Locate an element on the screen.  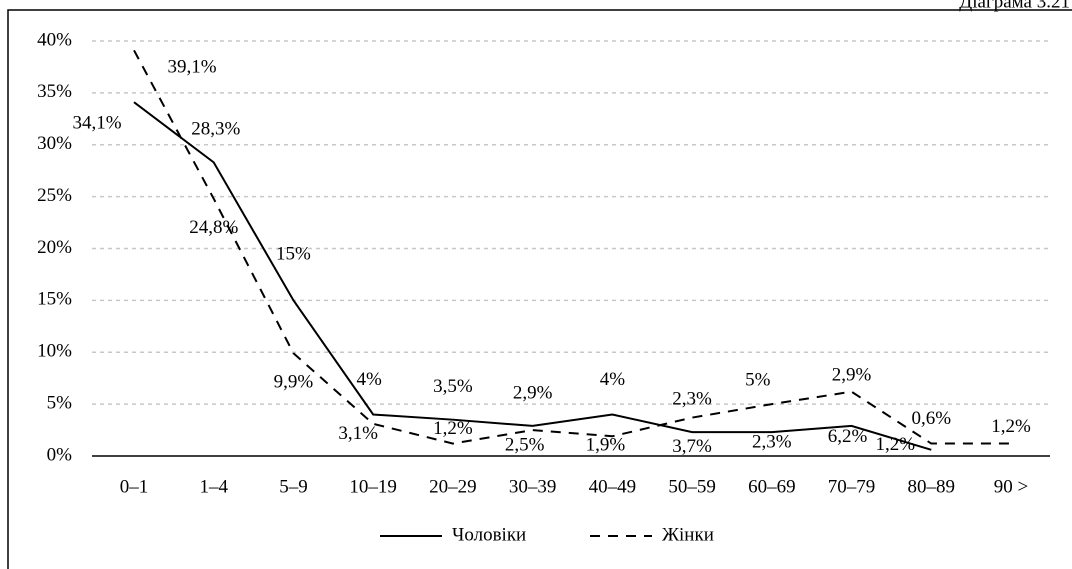
x-tick-label: 5–9 is located at coordinates (293, 486).